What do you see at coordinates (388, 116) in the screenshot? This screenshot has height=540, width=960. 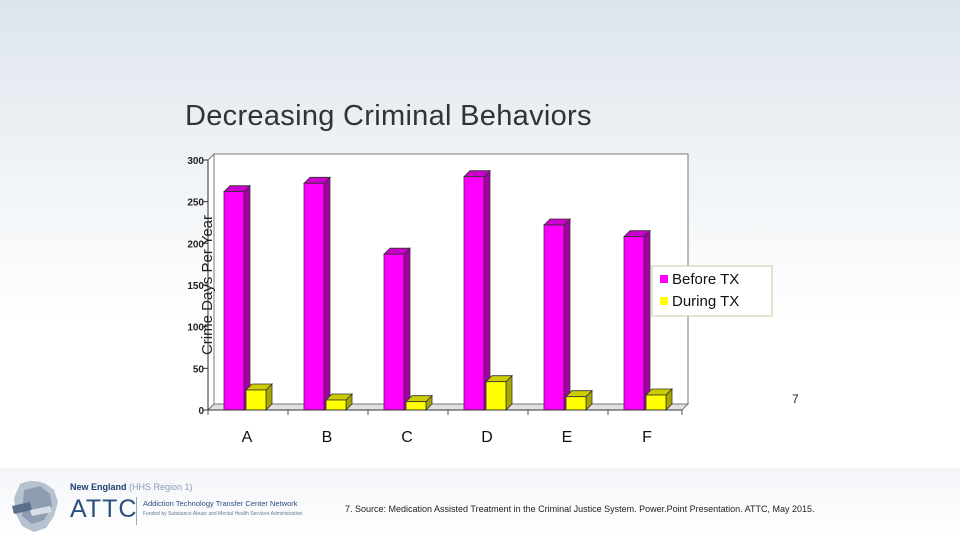 I see `slide-title: Decreasing Criminal Behaviors` at bounding box center [388, 116].